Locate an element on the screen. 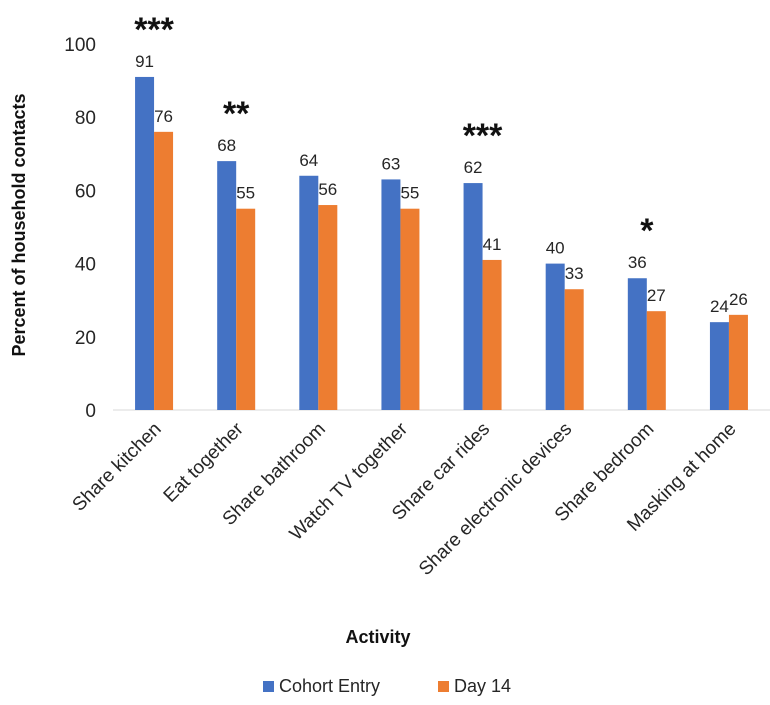  data-label: 56 is located at coordinates (327, 189).